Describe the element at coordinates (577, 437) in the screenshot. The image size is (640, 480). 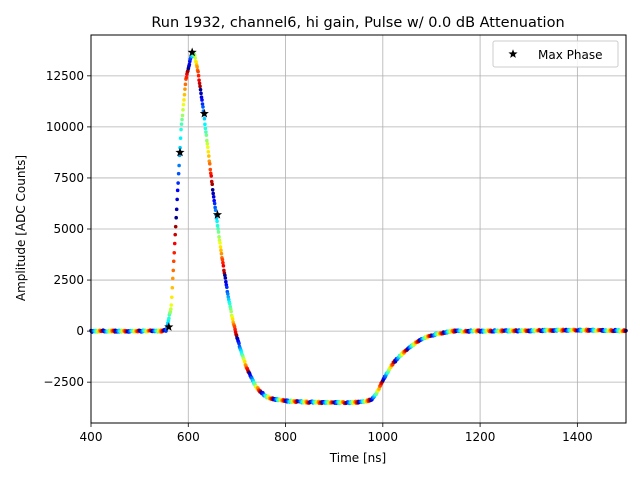
I see `x-tick-label: 1400` at that location.